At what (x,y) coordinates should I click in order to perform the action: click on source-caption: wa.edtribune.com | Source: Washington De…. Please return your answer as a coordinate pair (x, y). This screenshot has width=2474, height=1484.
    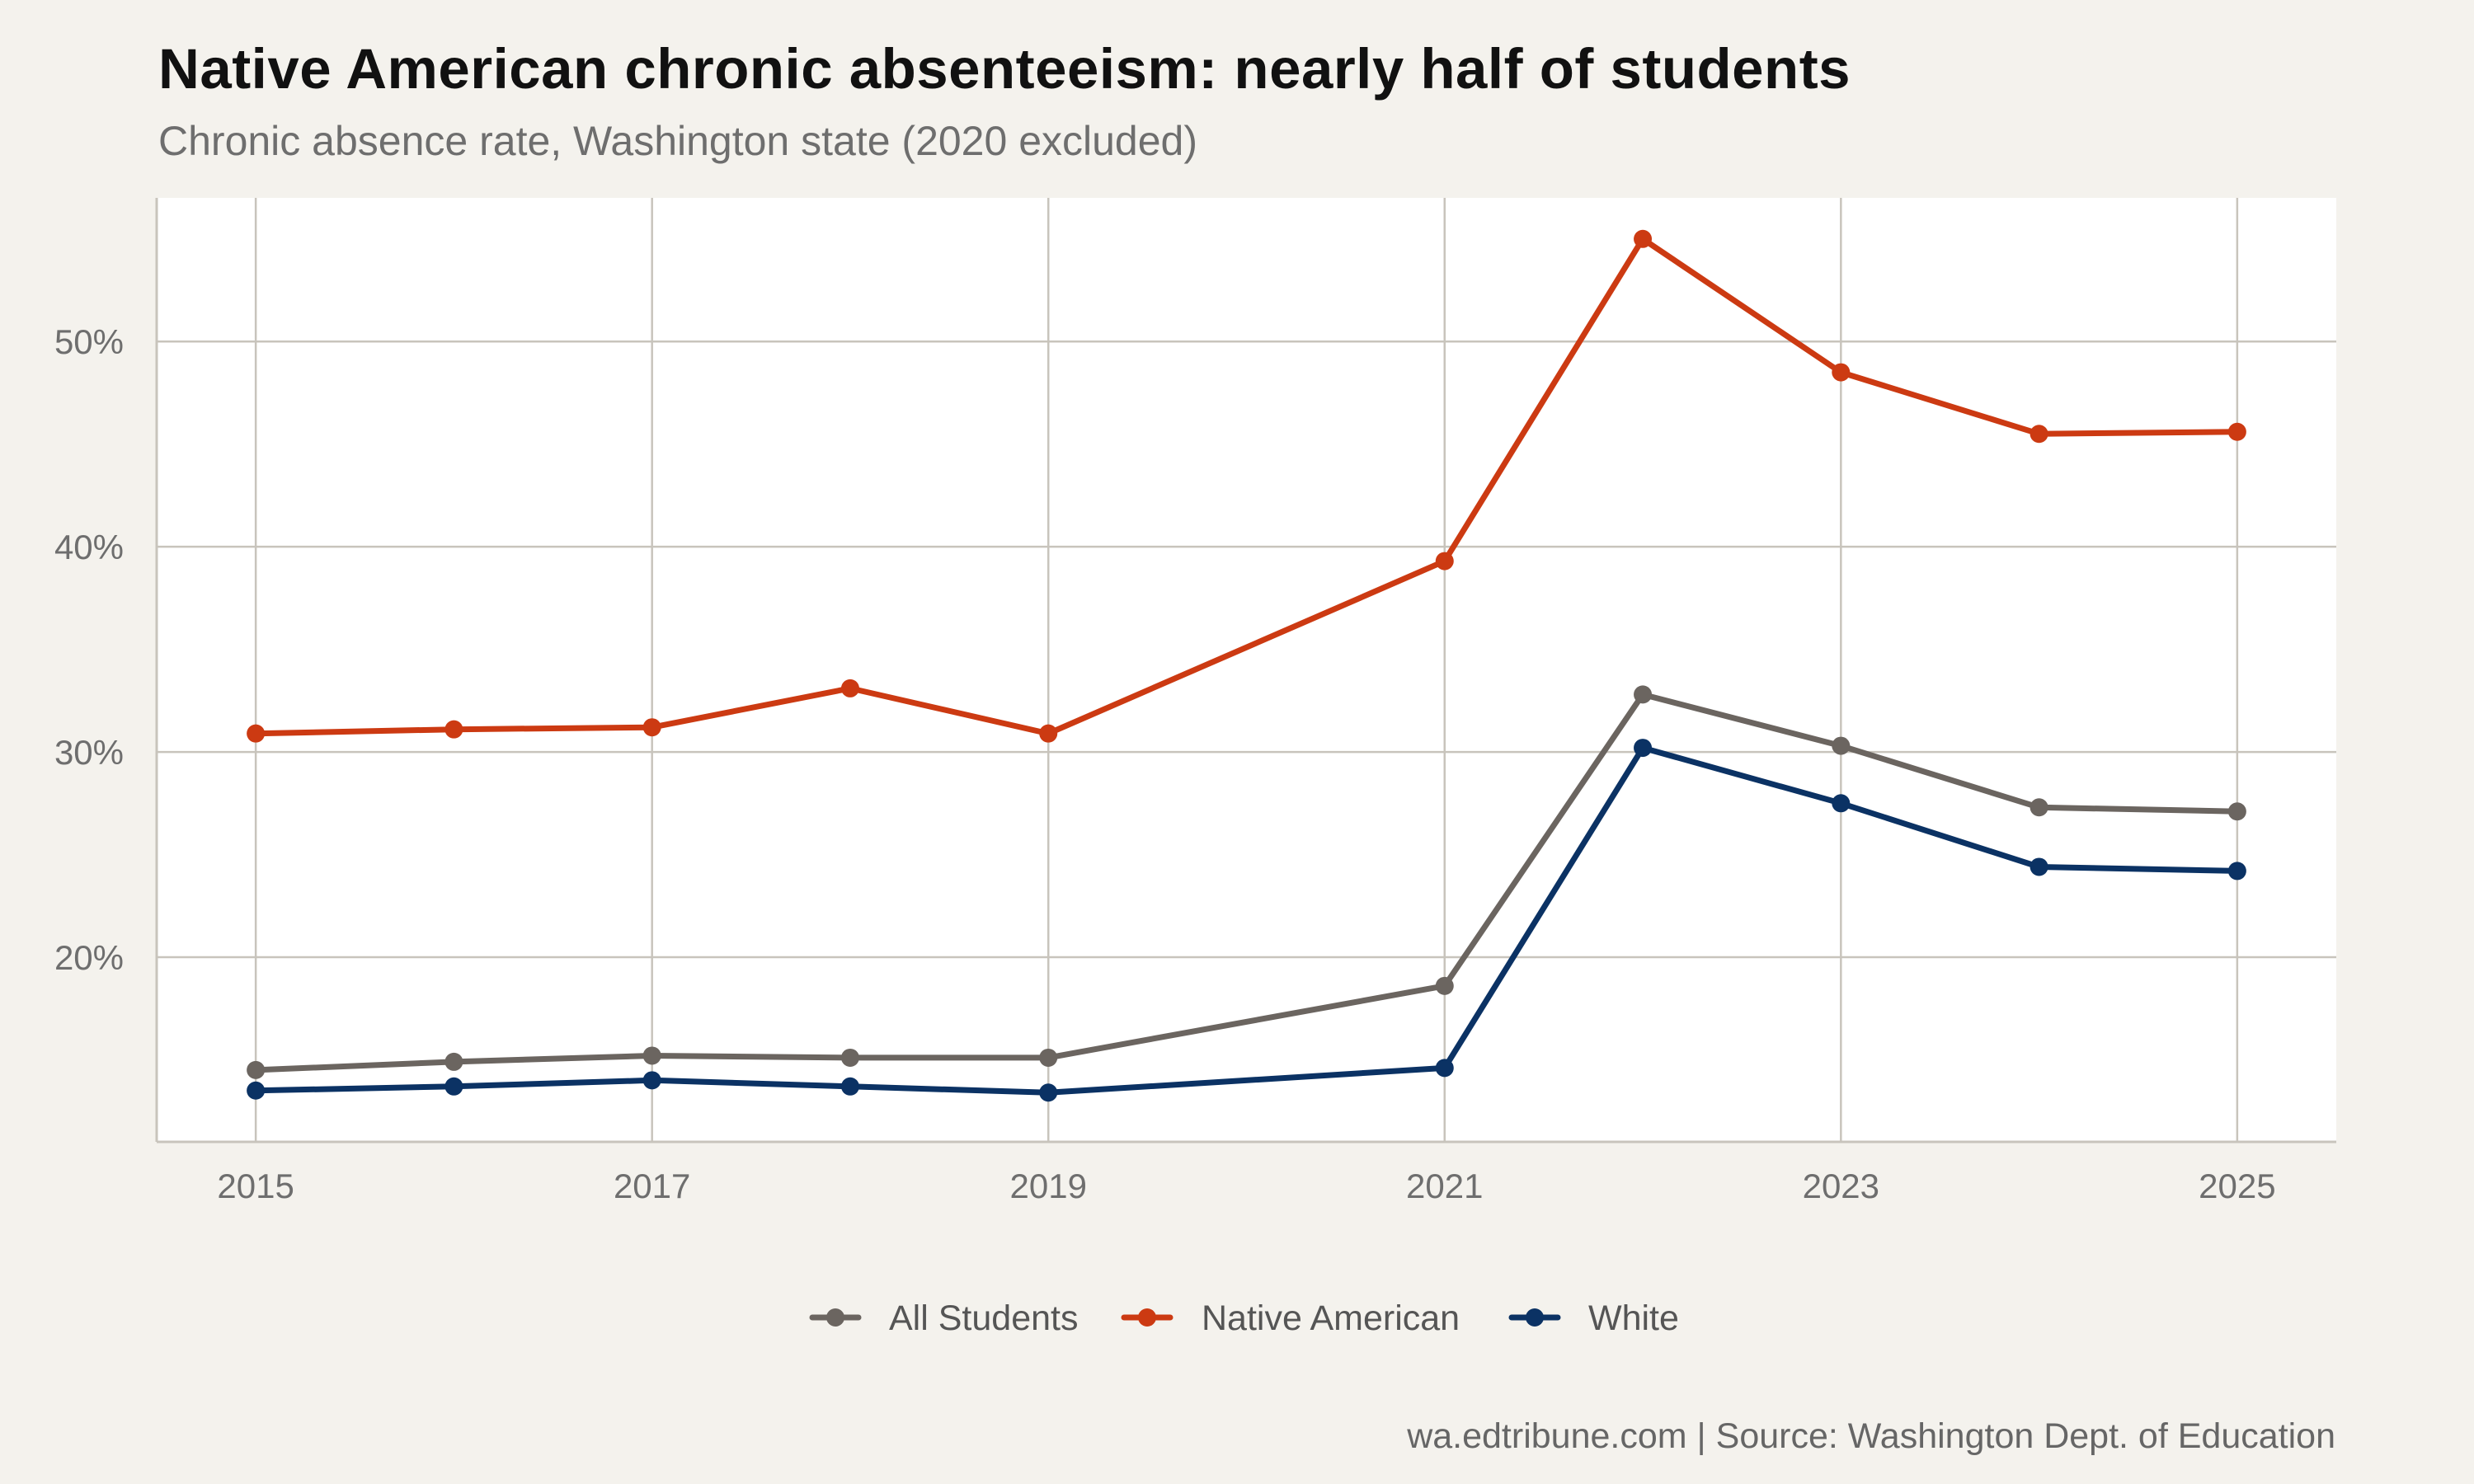
    Looking at the image, I should click on (1871, 1436).